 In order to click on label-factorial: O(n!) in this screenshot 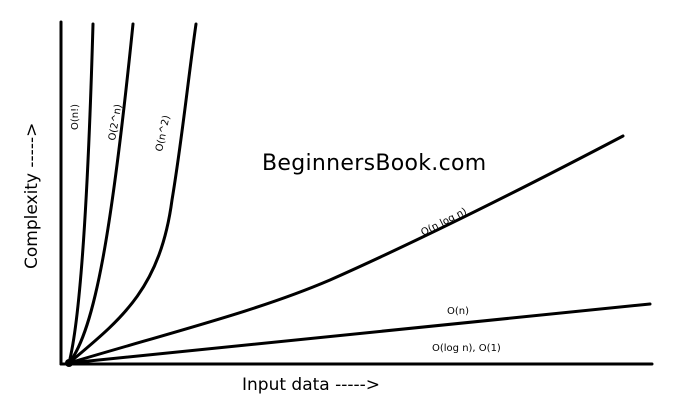, I will do `click(75, 117)`.